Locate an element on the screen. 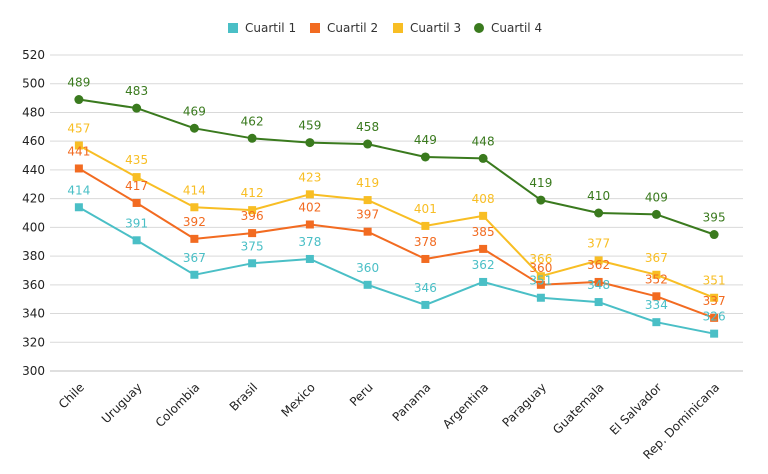 This screenshot has height=474, width=768. data-label: 423 is located at coordinates (309, 177).